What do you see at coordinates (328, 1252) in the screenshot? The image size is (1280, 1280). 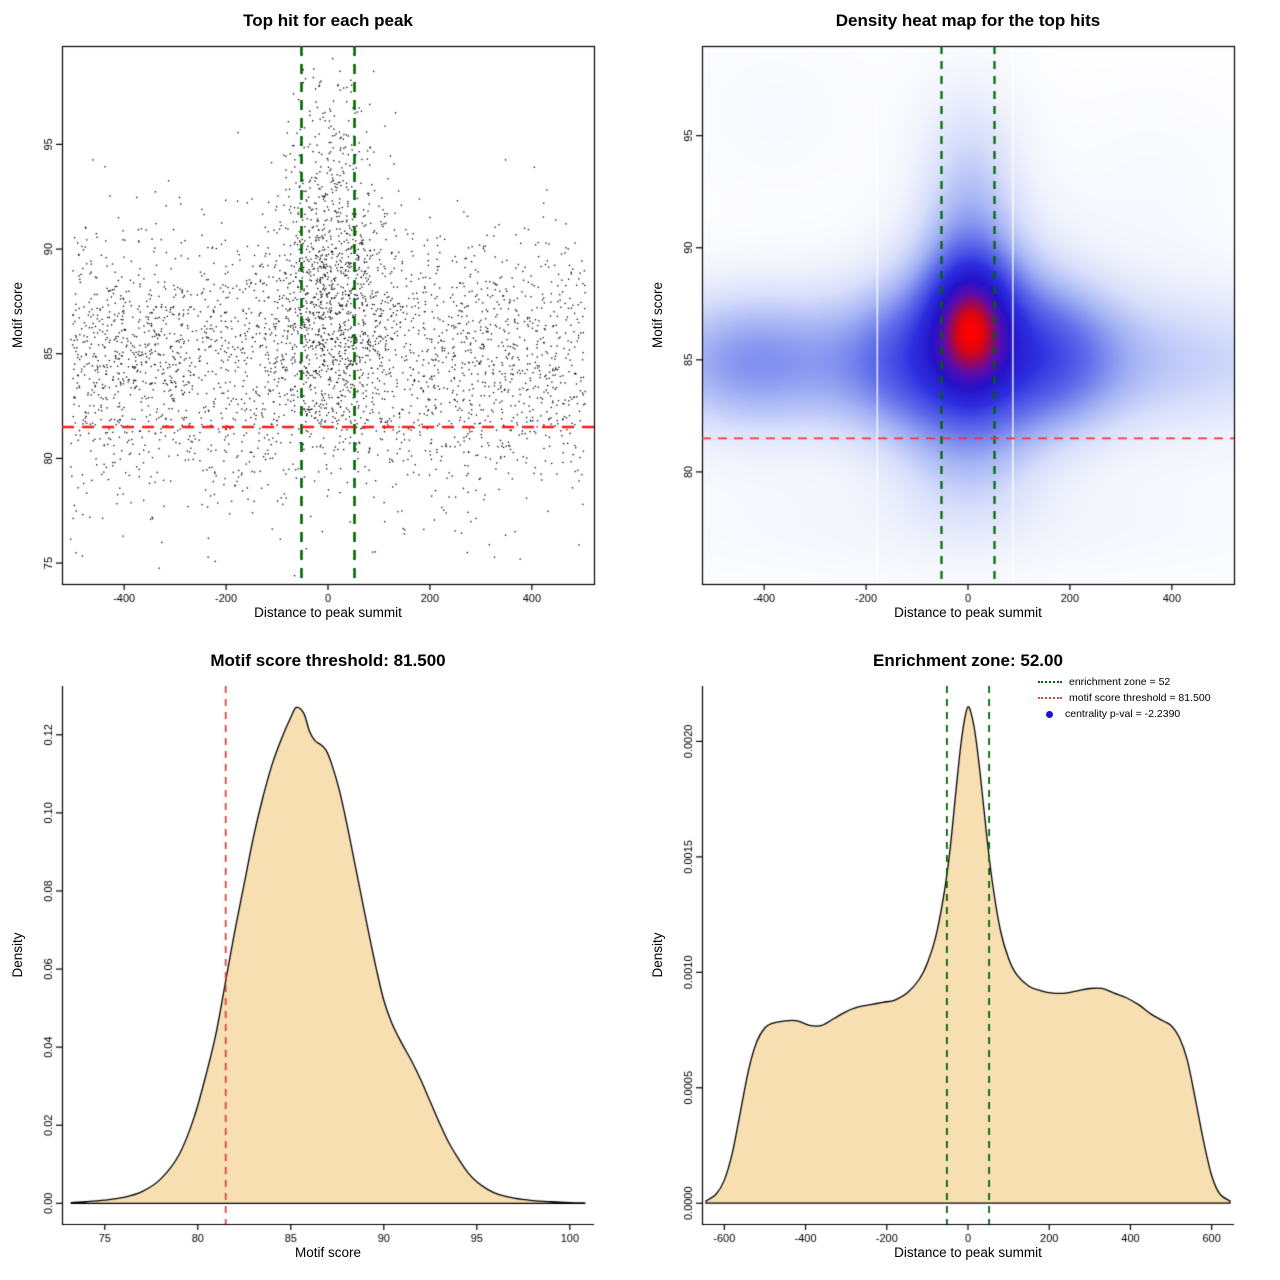 I see `x-axis-label: Motif score` at bounding box center [328, 1252].